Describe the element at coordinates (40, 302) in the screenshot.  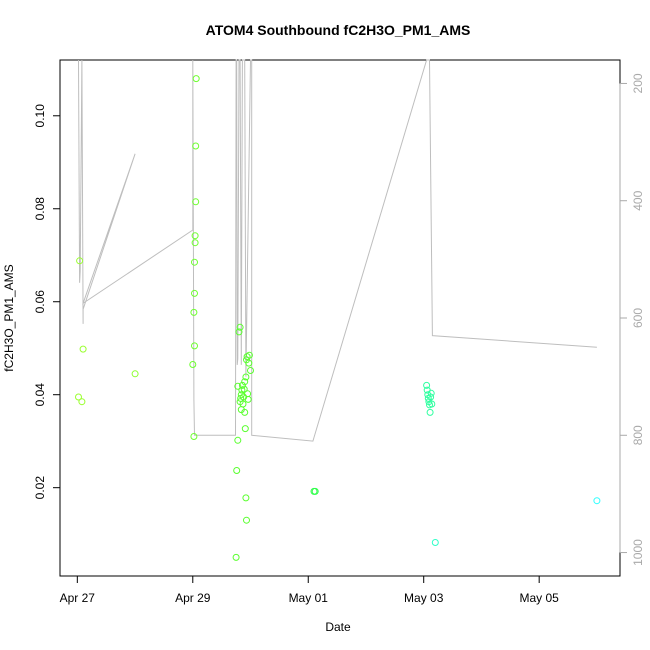
I see `y-tick-label: 0.06` at that location.